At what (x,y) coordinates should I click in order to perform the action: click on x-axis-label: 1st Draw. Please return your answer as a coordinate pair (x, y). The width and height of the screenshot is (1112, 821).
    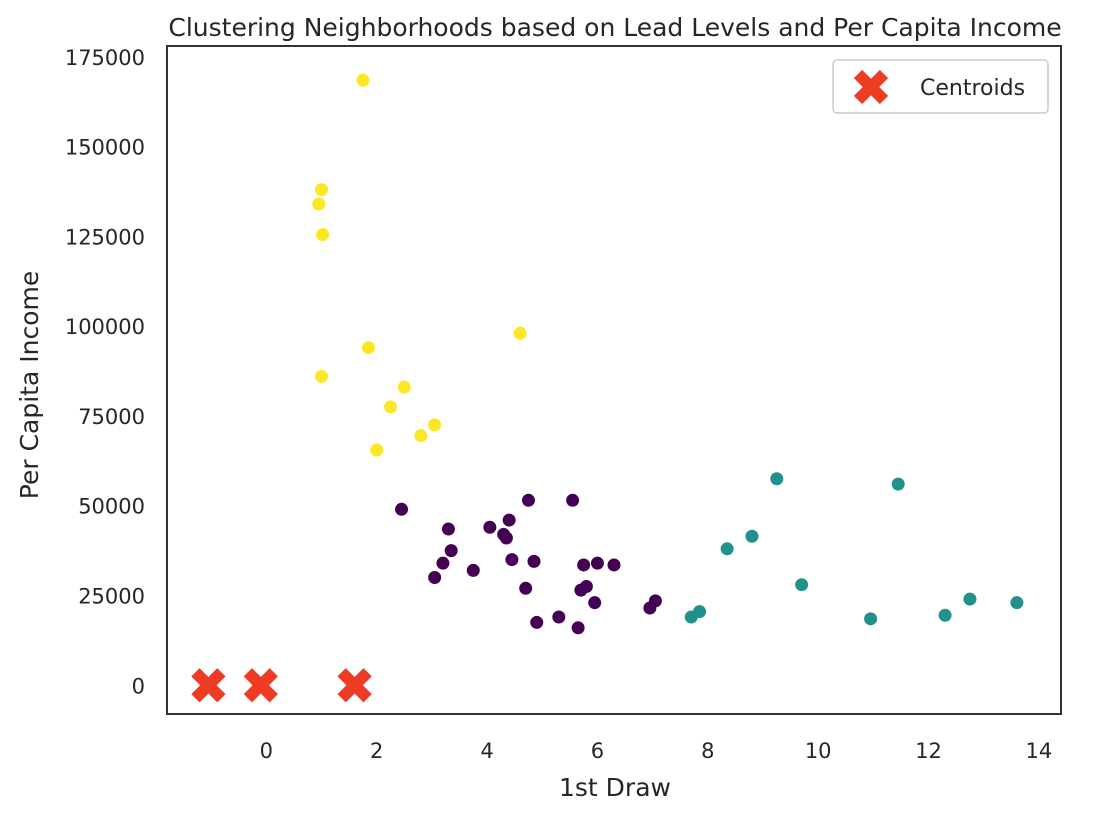
    Looking at the image, I should click on (615, 787).